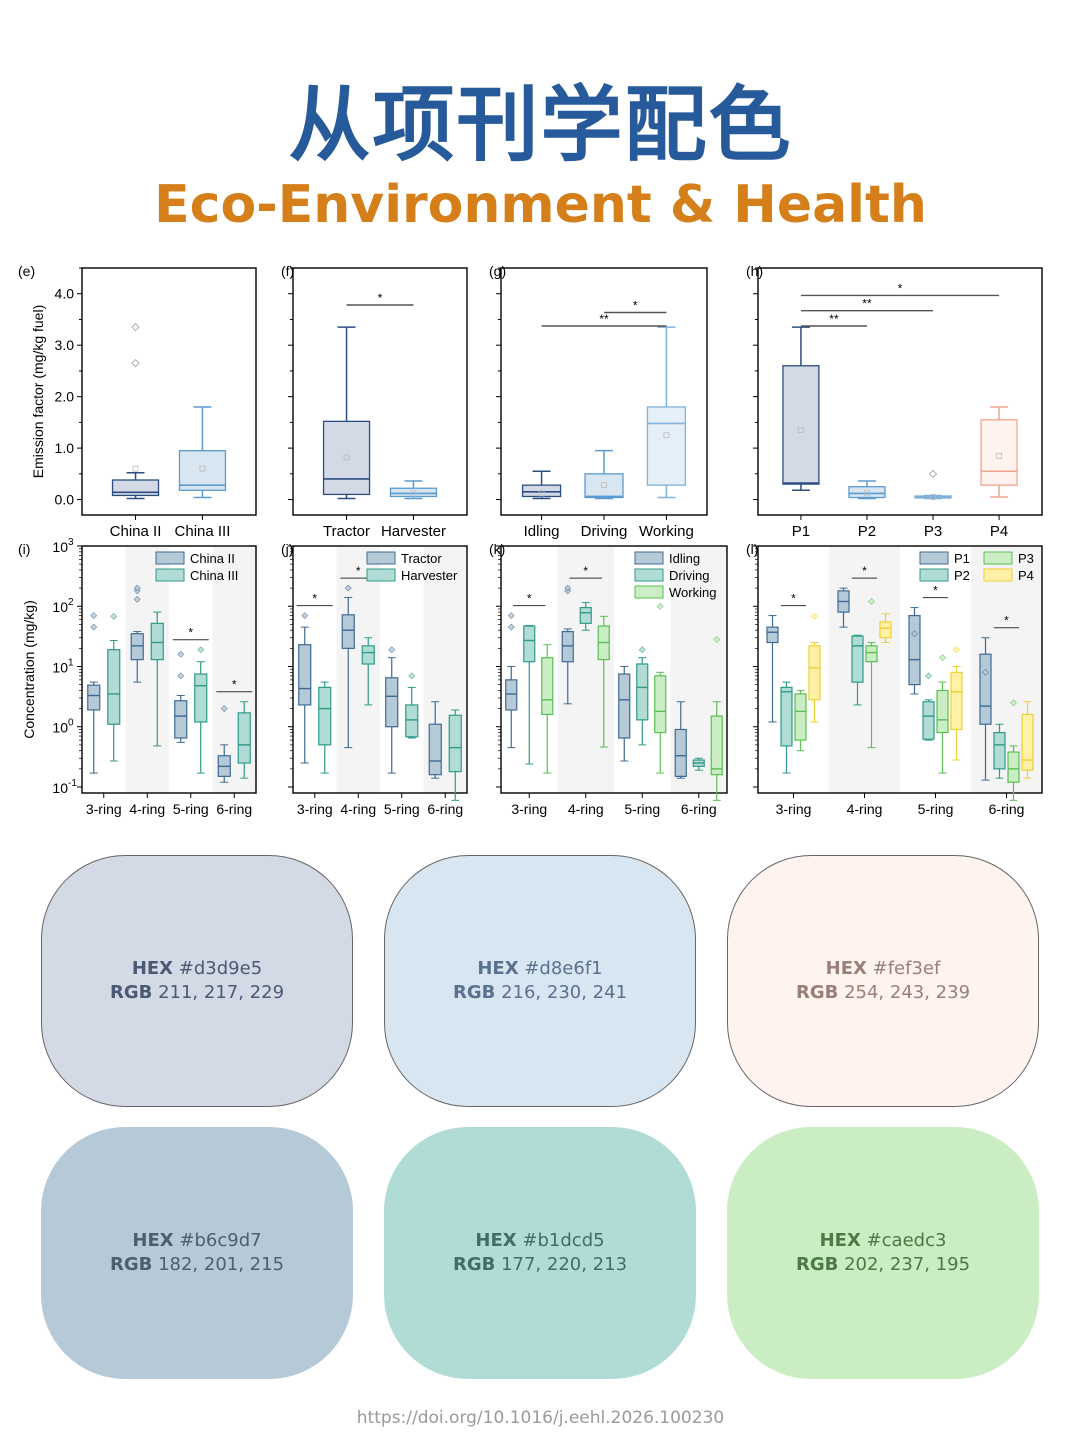 The image size is (1081, 1444). Describe the element at coordinates (540, 1253) in the screenshot. I see `color-swatch-5: HEX #b1dcd5 RGB 177, 220, 213` at that location.